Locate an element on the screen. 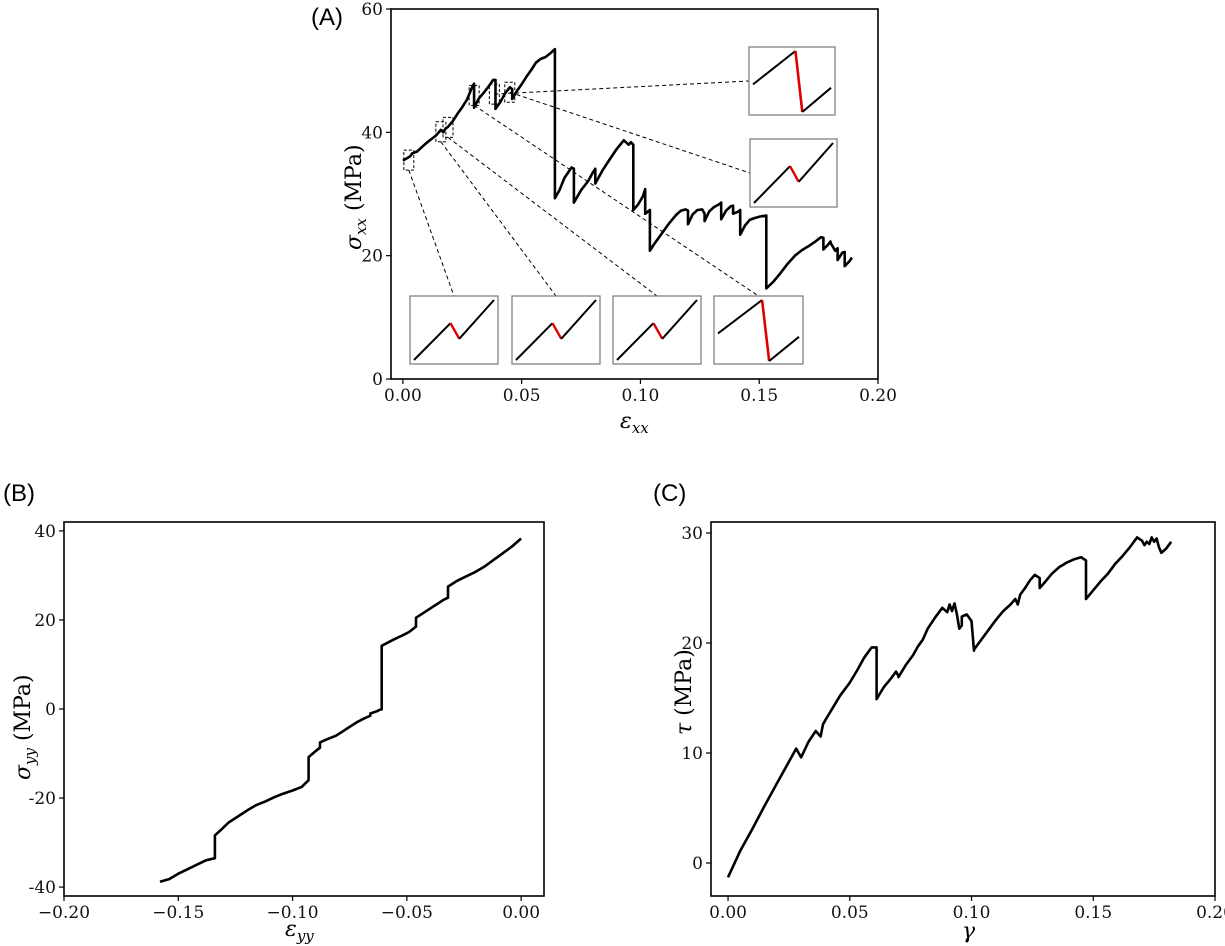 The width and height of the screenshot is (1225, 946). panel-b-y-label-group: σyy (MPa) is located at coordinates (25, 727).